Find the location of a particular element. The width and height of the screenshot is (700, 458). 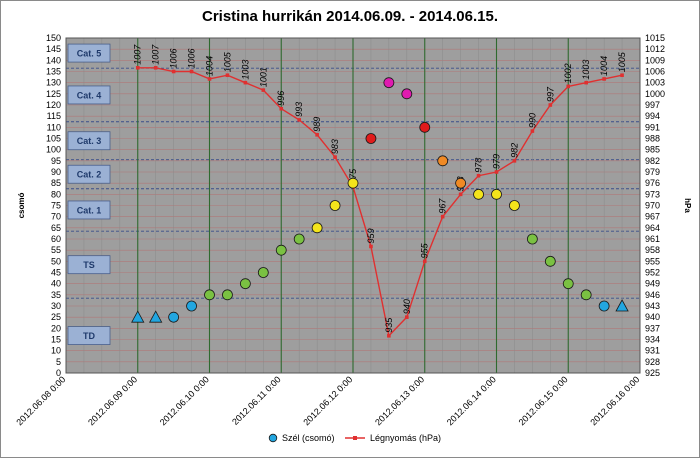

pressure-value-label: 996 is located at coordinates (281, 98).